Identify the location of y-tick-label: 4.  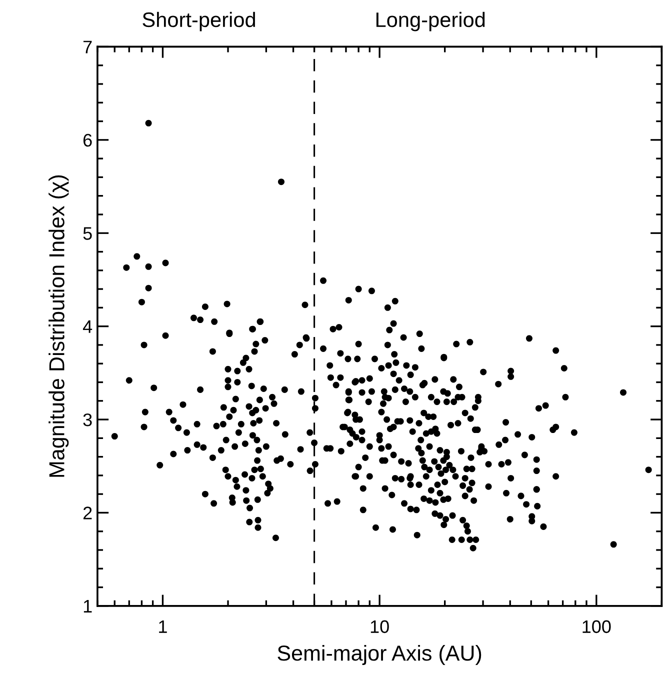
(87, 326).